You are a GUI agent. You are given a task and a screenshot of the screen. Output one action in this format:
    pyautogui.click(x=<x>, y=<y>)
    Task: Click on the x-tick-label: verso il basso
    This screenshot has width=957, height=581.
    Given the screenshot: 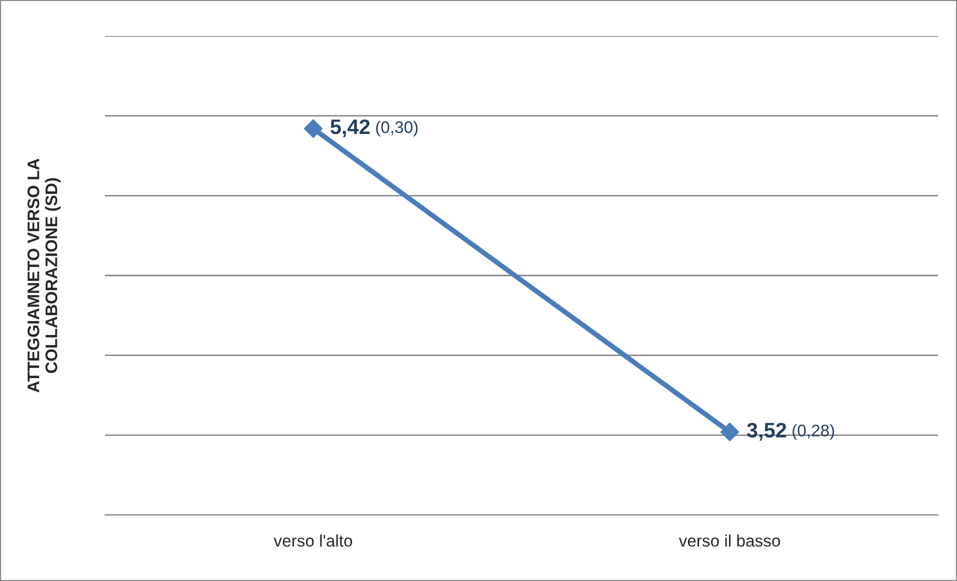 What is the action you would take?
    pyautogui.click(x=729, y=540)
    